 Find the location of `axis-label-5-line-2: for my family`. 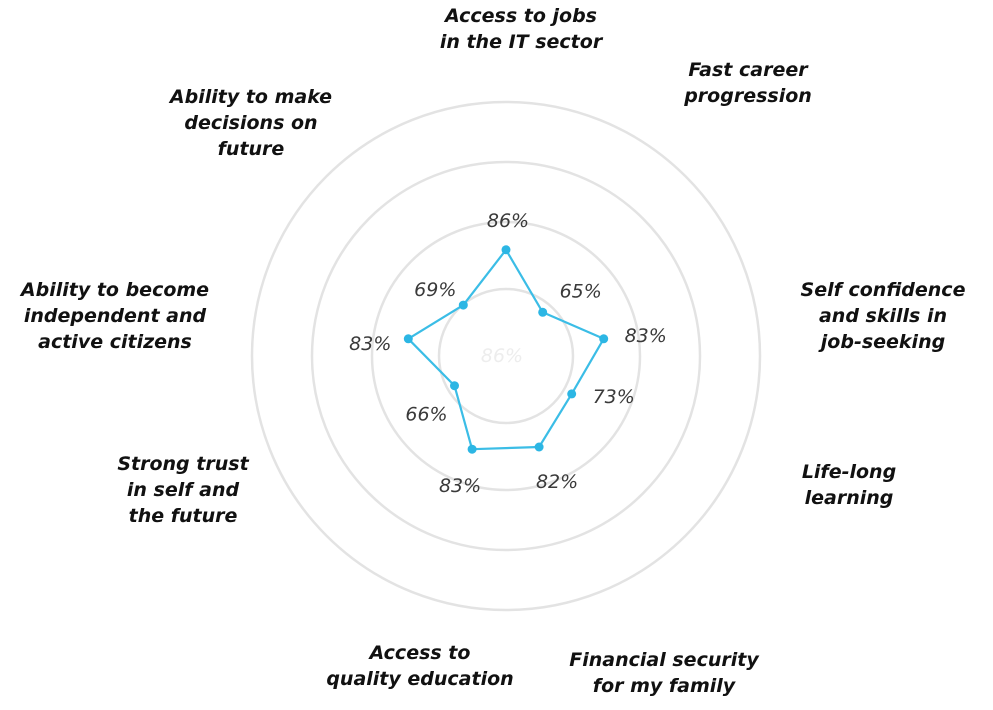

axis-label-5-line-2: for my family is located at coordinates (665, 686).